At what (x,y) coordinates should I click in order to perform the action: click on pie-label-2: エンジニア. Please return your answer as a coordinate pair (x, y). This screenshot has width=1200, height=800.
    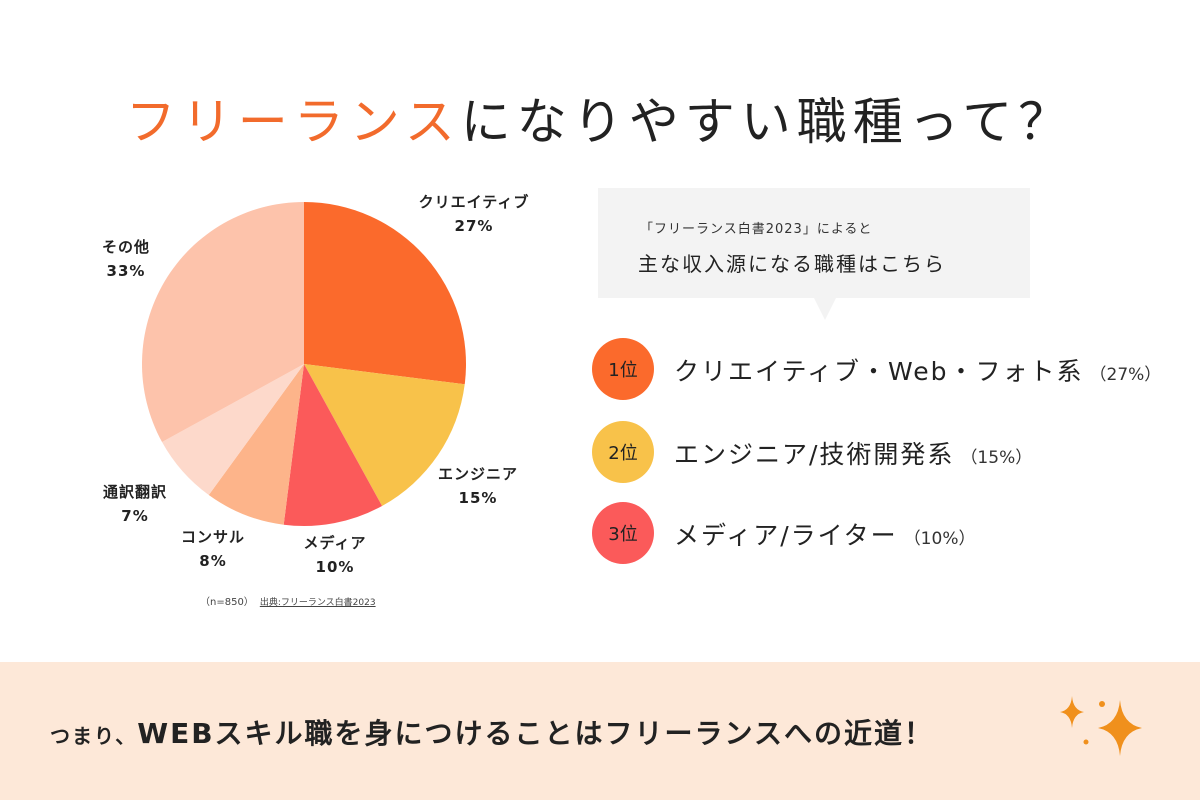
    Looking at the image, I should click on (478, 474).